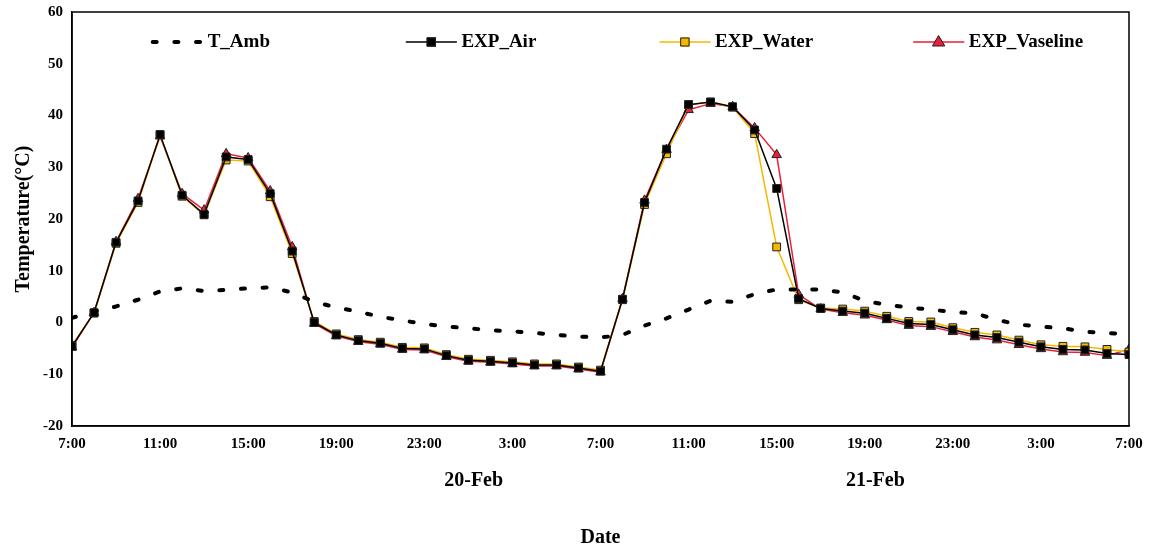  What do you see at coordinates (474, 479) in the screenshot?
I see `text: 20-Feb` at bounding box center [474, 479].